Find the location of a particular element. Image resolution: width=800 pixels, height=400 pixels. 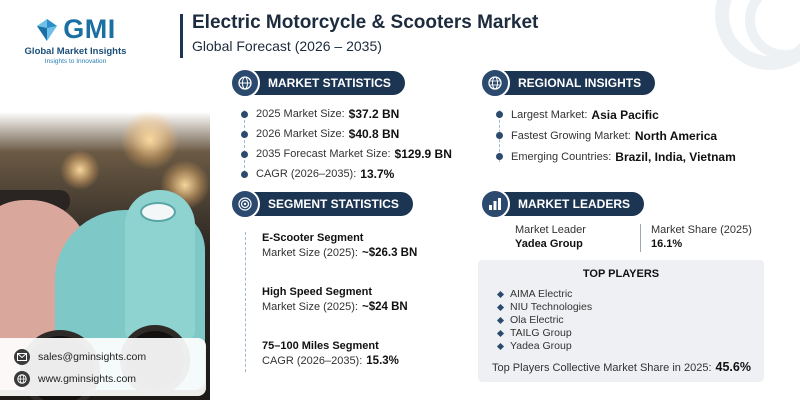

brand-tagline: Insights to Innovation is located at coordinates (75, 61).